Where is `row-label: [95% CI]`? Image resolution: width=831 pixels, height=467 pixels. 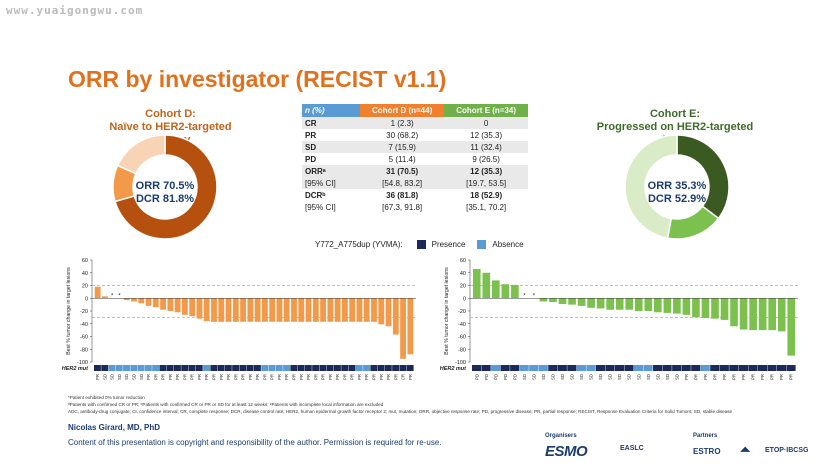
row-label: [95% CI] is located at coordinates (320, 207).